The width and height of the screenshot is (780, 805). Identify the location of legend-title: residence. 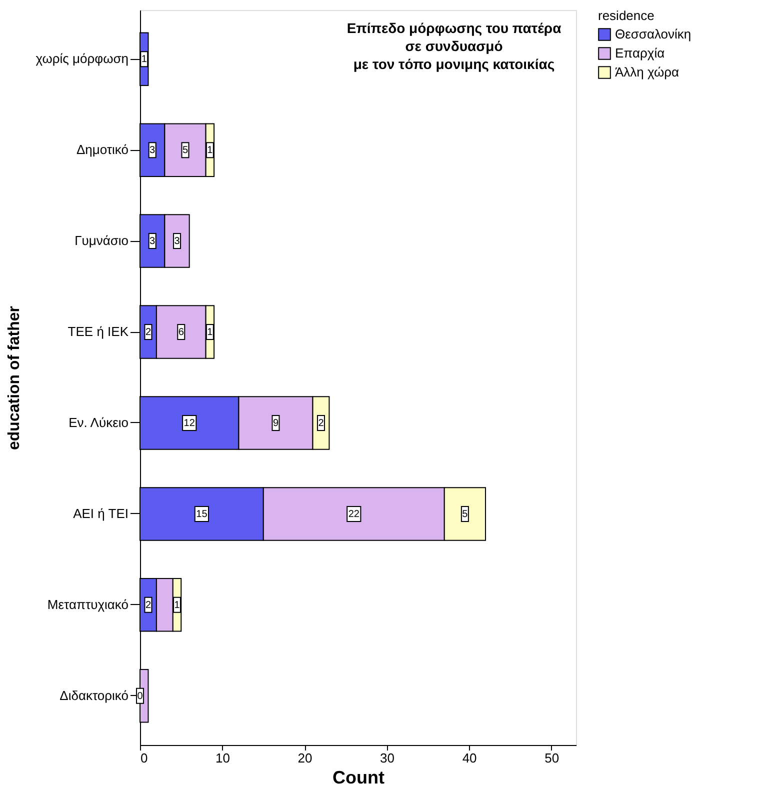
(626, 15).